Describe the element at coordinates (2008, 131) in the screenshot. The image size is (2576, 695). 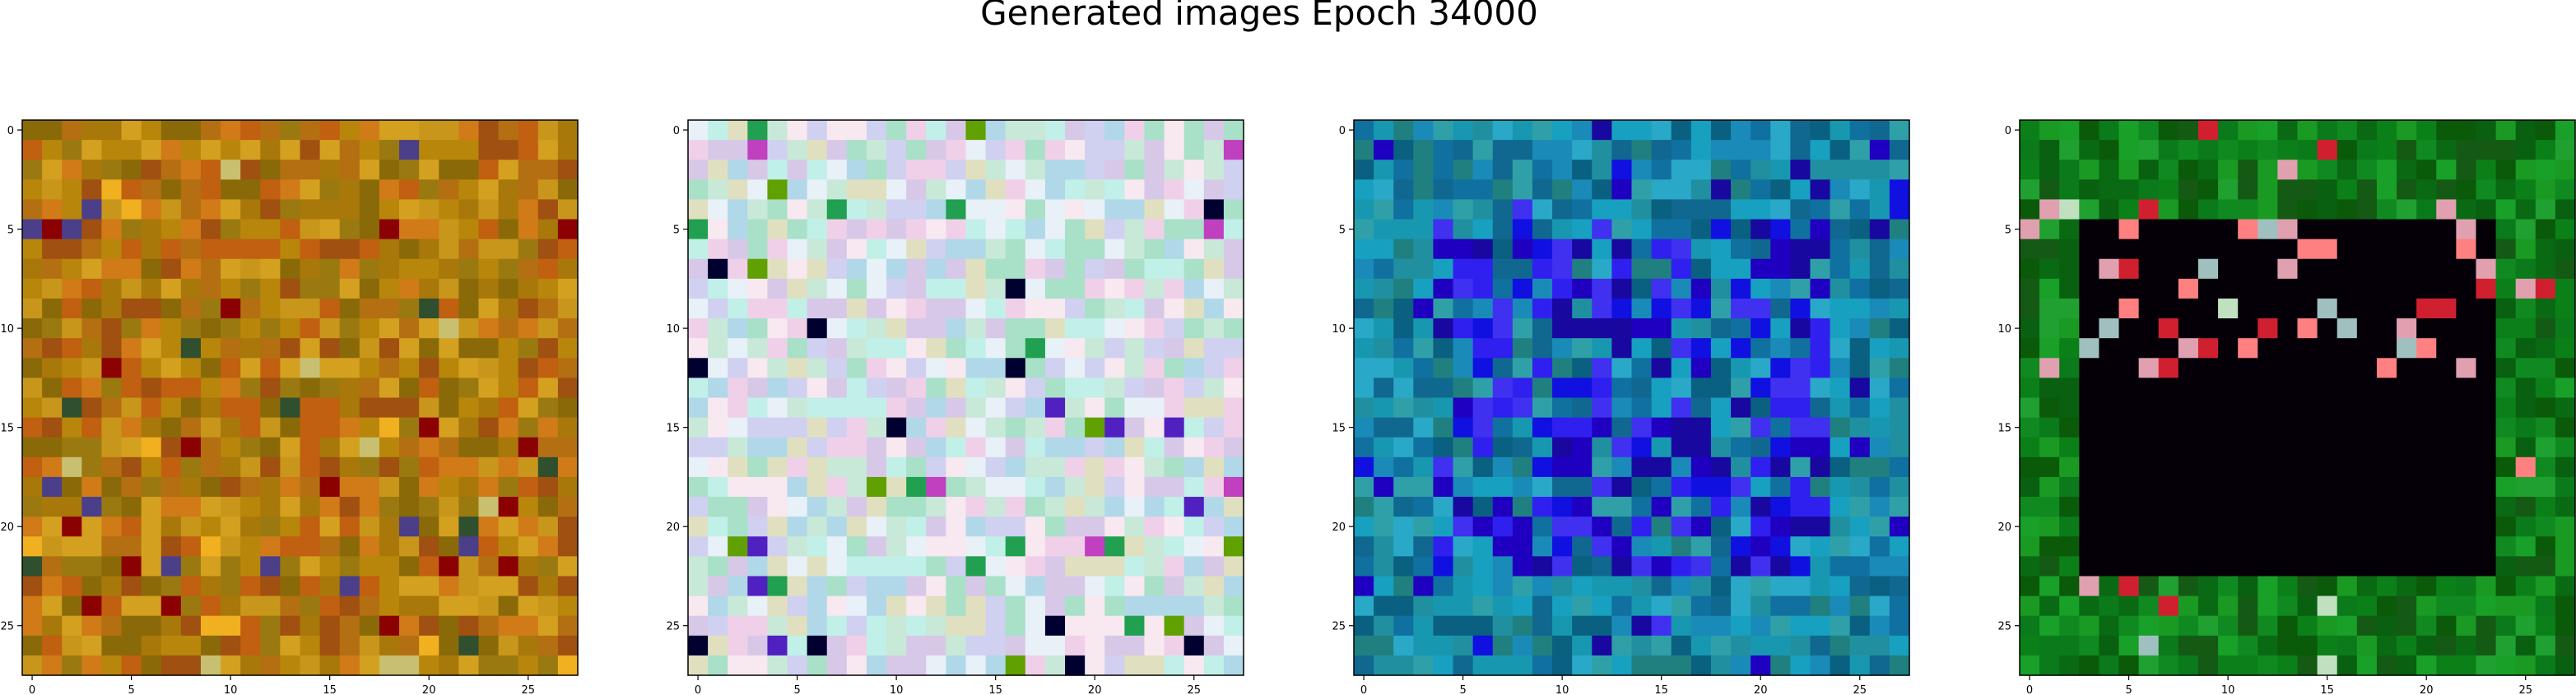
I see `y-tick-label: 0` at that location.